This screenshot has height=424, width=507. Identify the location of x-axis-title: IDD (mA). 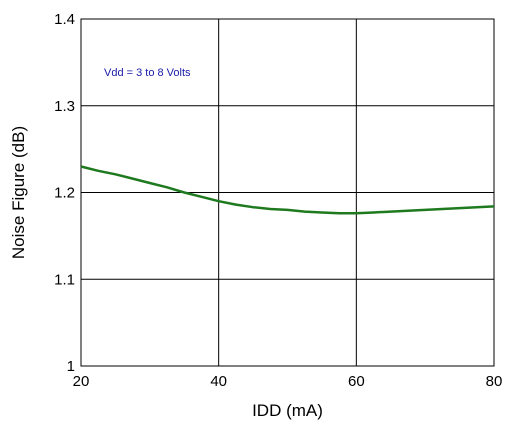
(287, 410).